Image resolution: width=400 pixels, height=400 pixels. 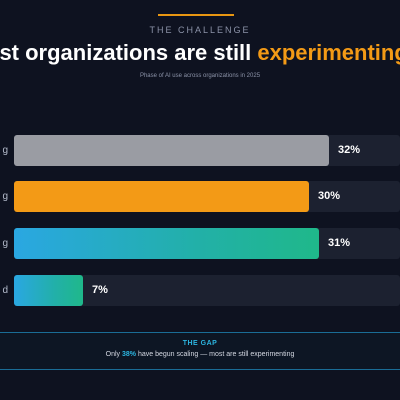 I want to click on bar-row: g 30%, so click(x=200, y=196).